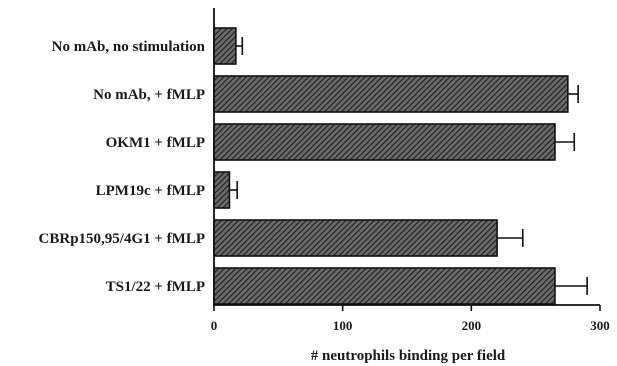 The width and height of the screenshot is (617, 366). Describe the element at coordinates (155, 143) in the screenshot. I see `category-label-2: OKM1 + fMLP` at that location.